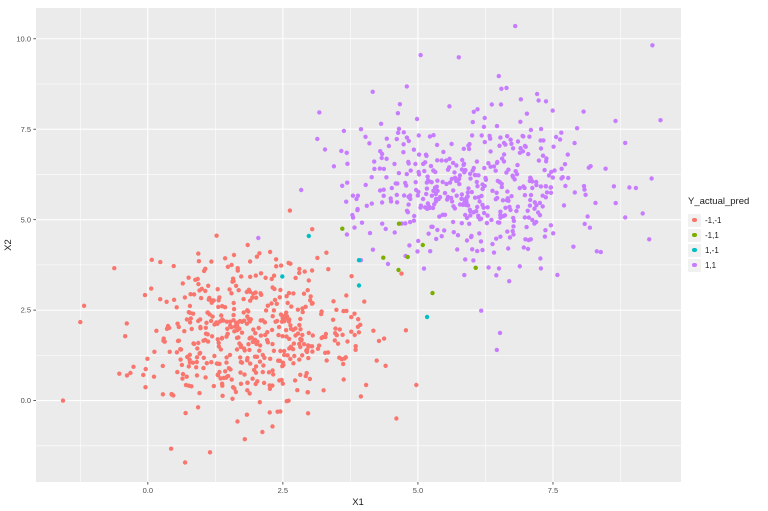 This screenshot has height=511, width=768. I want to click on legend-item: -1,1, so click(718, 235).